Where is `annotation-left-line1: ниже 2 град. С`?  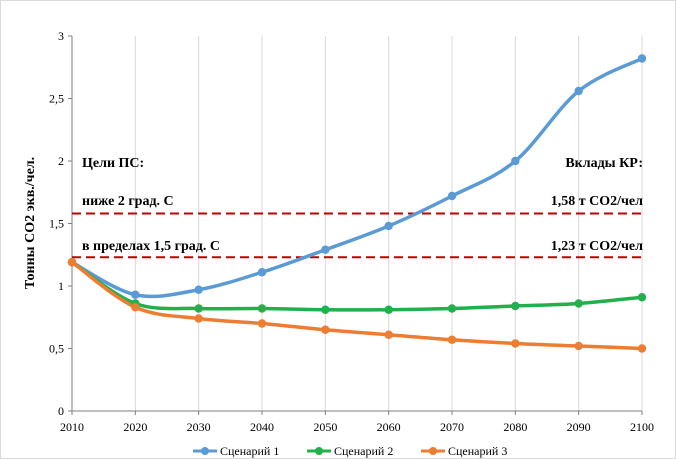 annotation-left-line1: ниже 2 град. С is located at coordinates (128, 201).